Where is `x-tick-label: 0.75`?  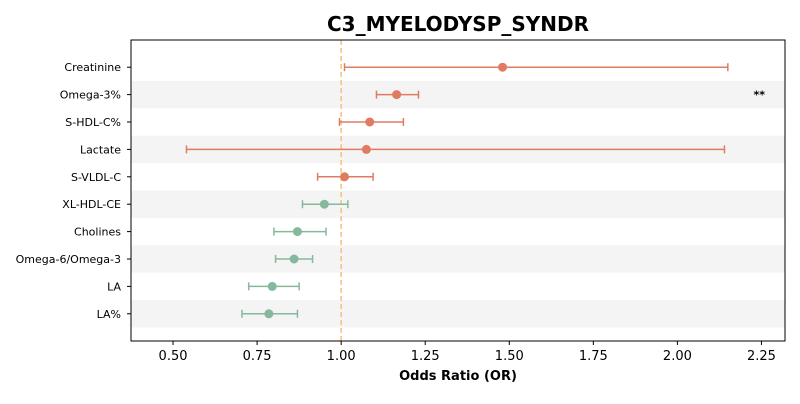
x-tick-label: 0.75 is located at coordinates (257, 356).